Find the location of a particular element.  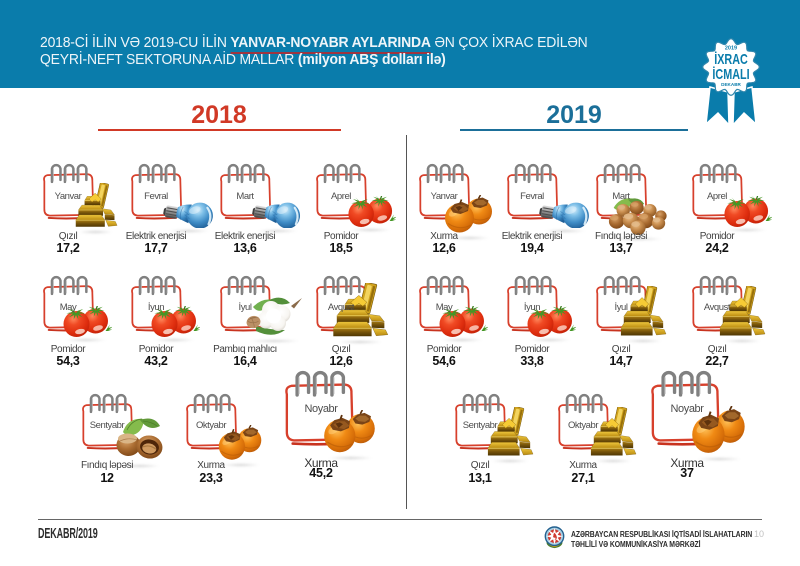

svg-text: İXRAC is located at coordinates (731, 58).